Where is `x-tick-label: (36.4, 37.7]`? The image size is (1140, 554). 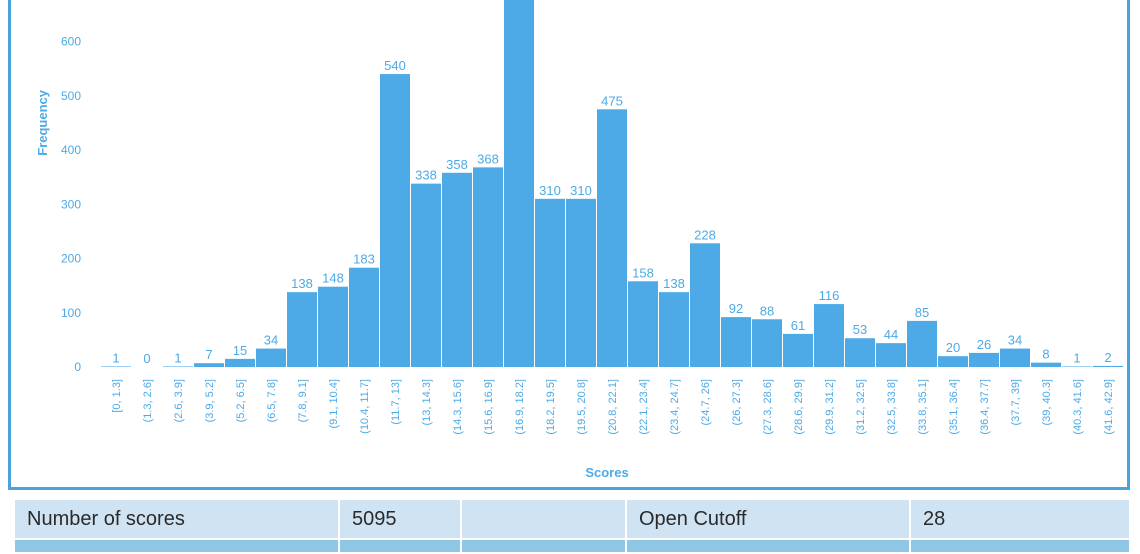
x-tick-label: (36.4, 37.7] is located at coordinates (985, 407).